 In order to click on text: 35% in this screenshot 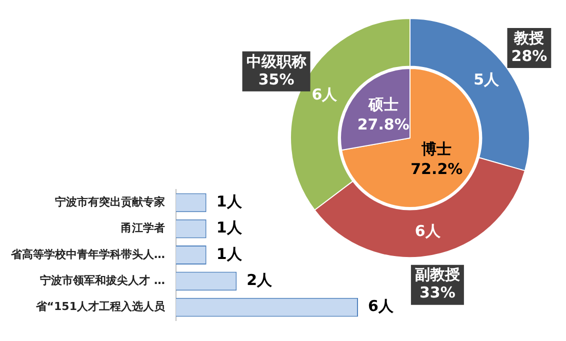, I will do `click(276, 79)`.